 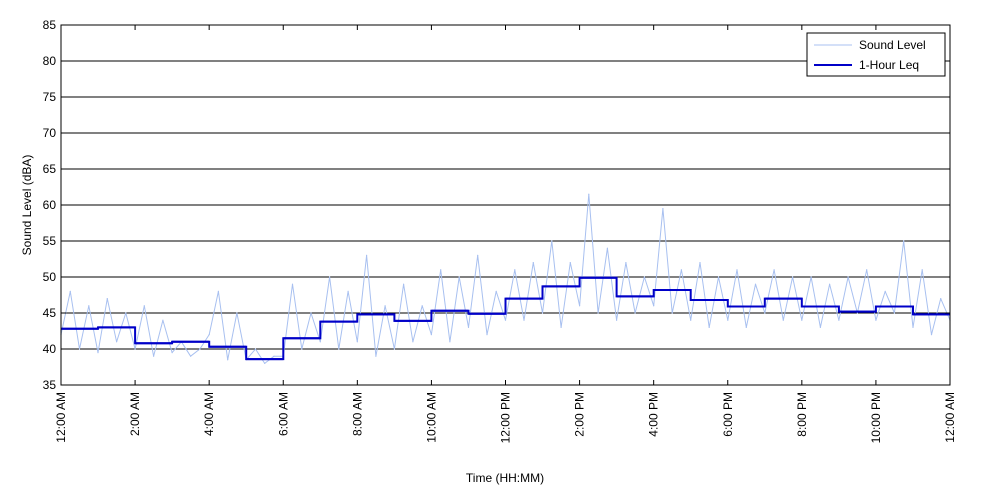 What do you see at coordinates (728, 414) in the screenshot?
I see `x-tick-label: 6:00 PM` at bounding box center [728, 414].